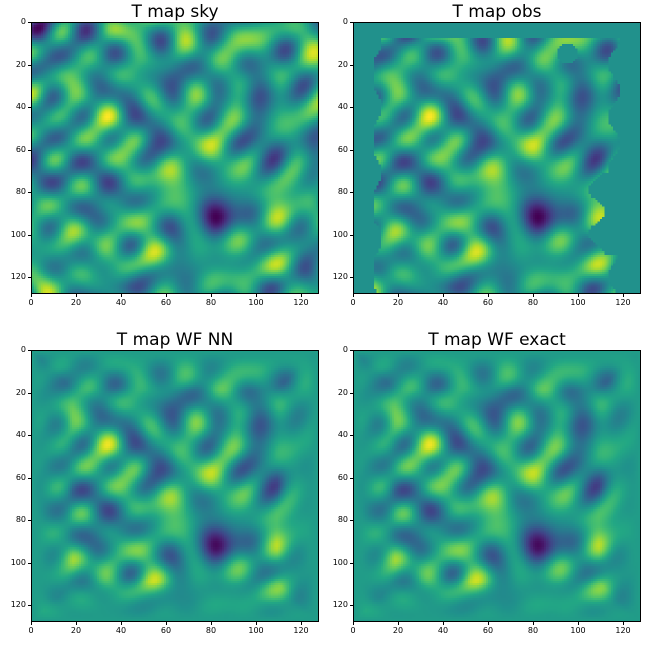 This screenshot has width=654, height=654. Describe the element at coordinates (497, 12) in the screenshot. I see `panel-title-obs: T map obs` at that location.